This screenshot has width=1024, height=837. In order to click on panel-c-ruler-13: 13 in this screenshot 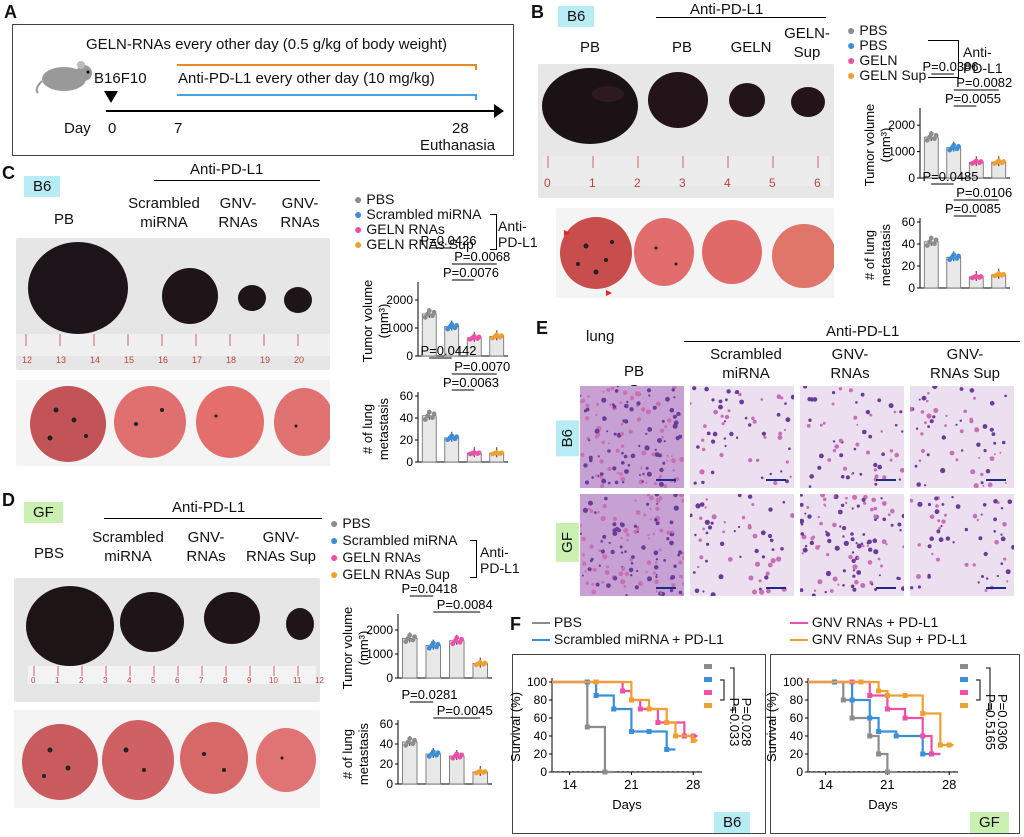, I will do `click(61, 360)`.